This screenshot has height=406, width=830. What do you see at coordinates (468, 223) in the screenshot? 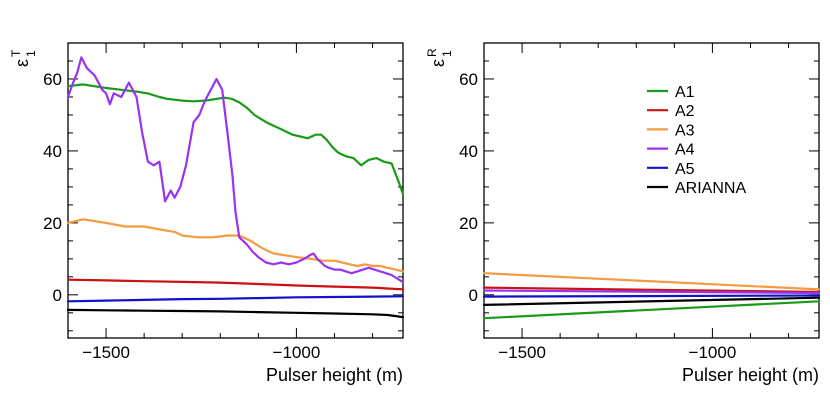
I see `right-ytick-label: 20` at bounding box center [468, 223].